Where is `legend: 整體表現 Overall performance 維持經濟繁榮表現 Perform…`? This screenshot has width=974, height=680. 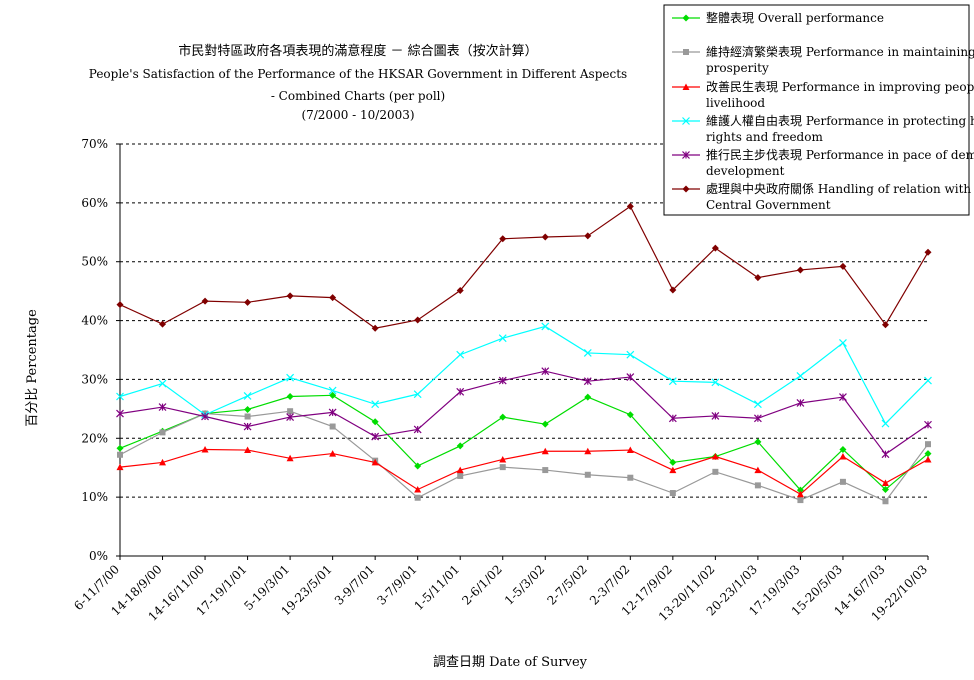 legend: 整體表現 Overall performance 維持經濟繁榮表現 Perform… is located at coordinates (818, 110).